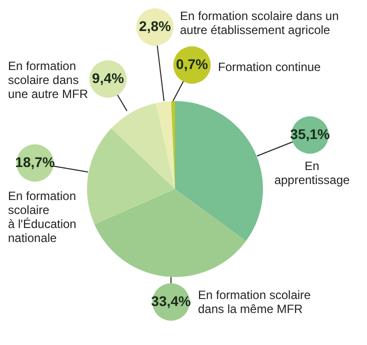 The height and width of the screenshot is (345, 367). Describe the element at coordinates (48, 80) in the screenshot. I see `slice-label: En formation scolaire dans une autre MFR` at that location.